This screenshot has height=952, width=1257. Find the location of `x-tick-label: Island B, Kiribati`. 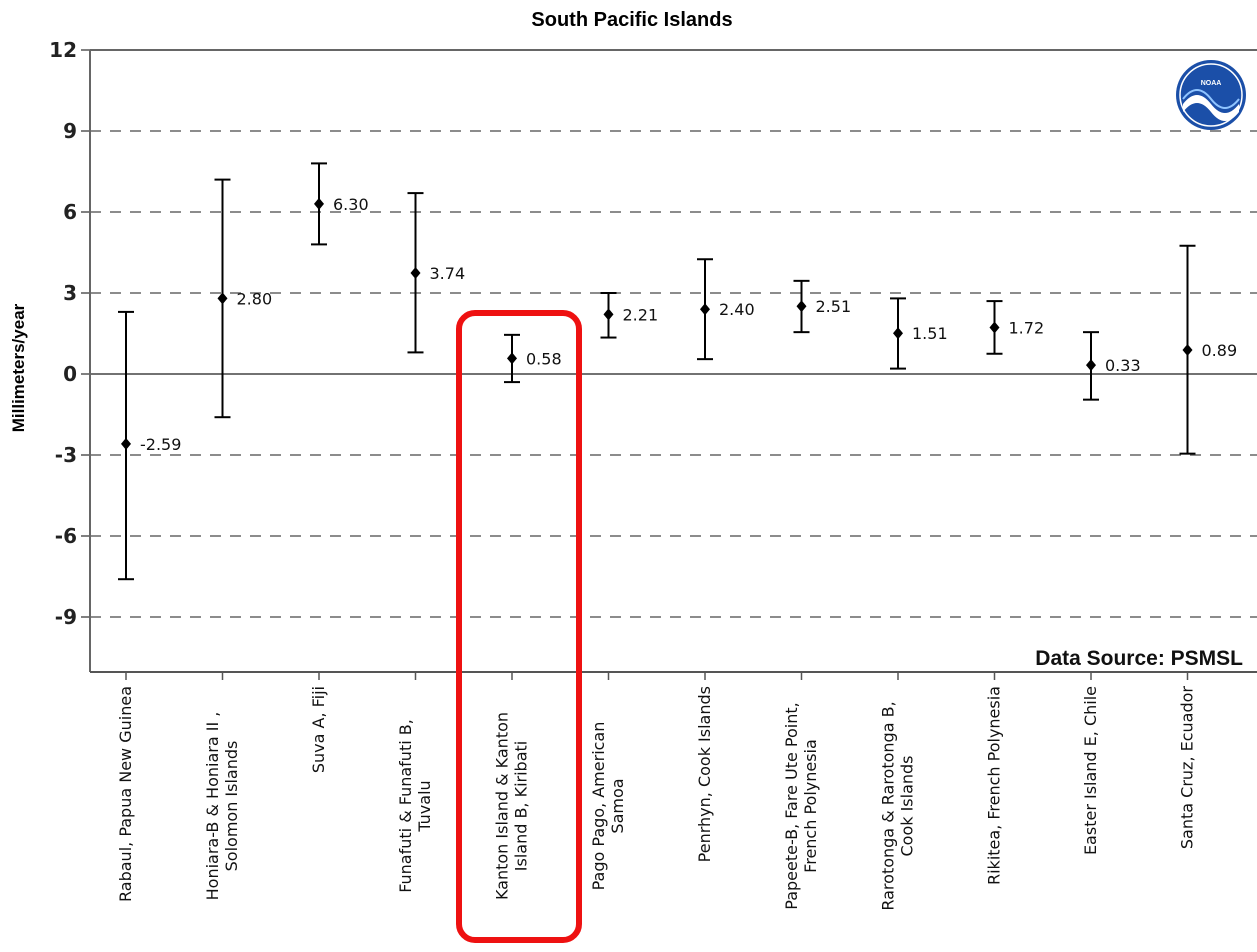

x-tick-label: Island B, Kiribati is located at coordinates (521, 806).